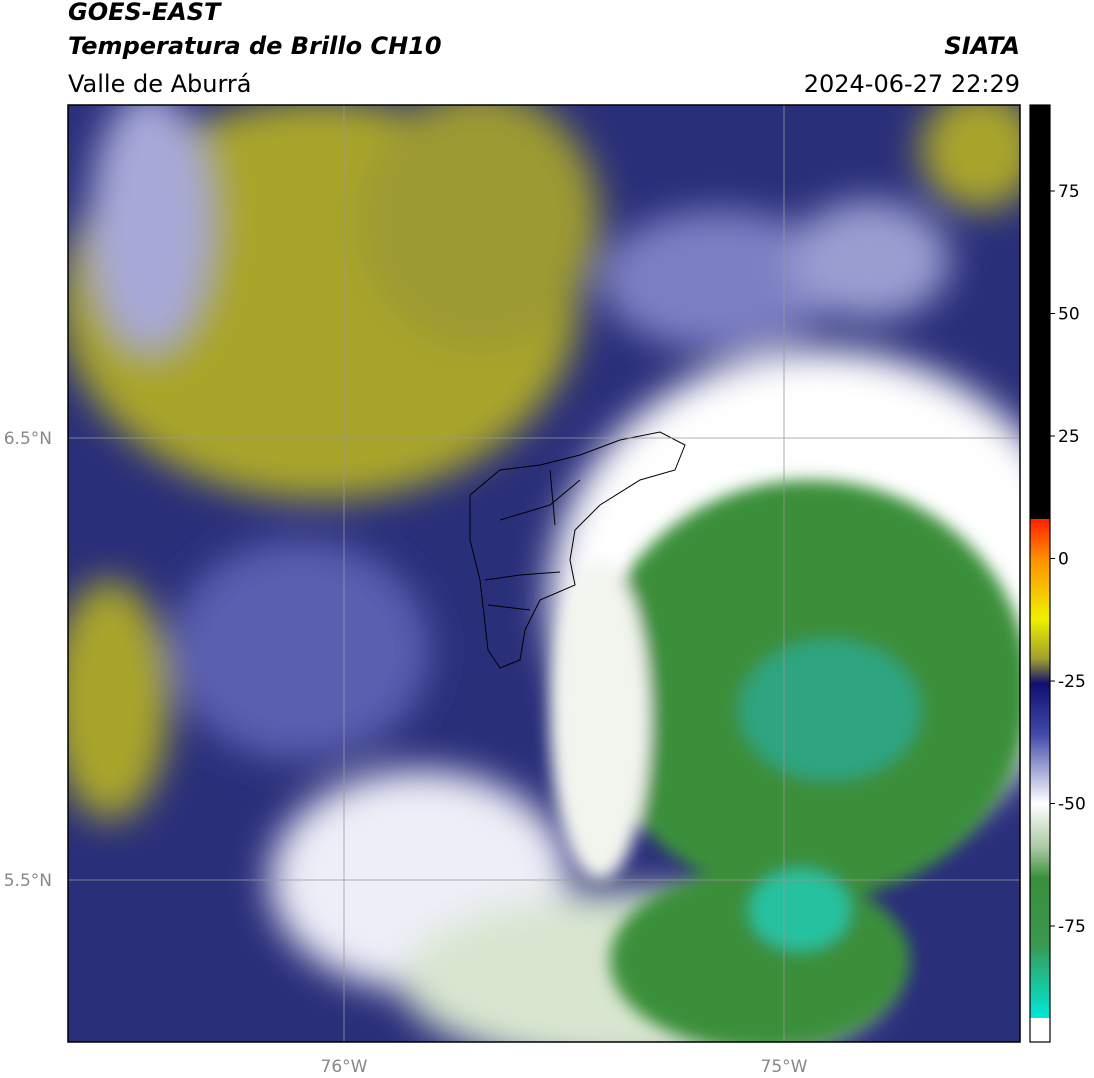 This screenshot has height=1078, width=1094. I want to click on subtitle: Temperatura de Brillo CH10, so click(255, 46).